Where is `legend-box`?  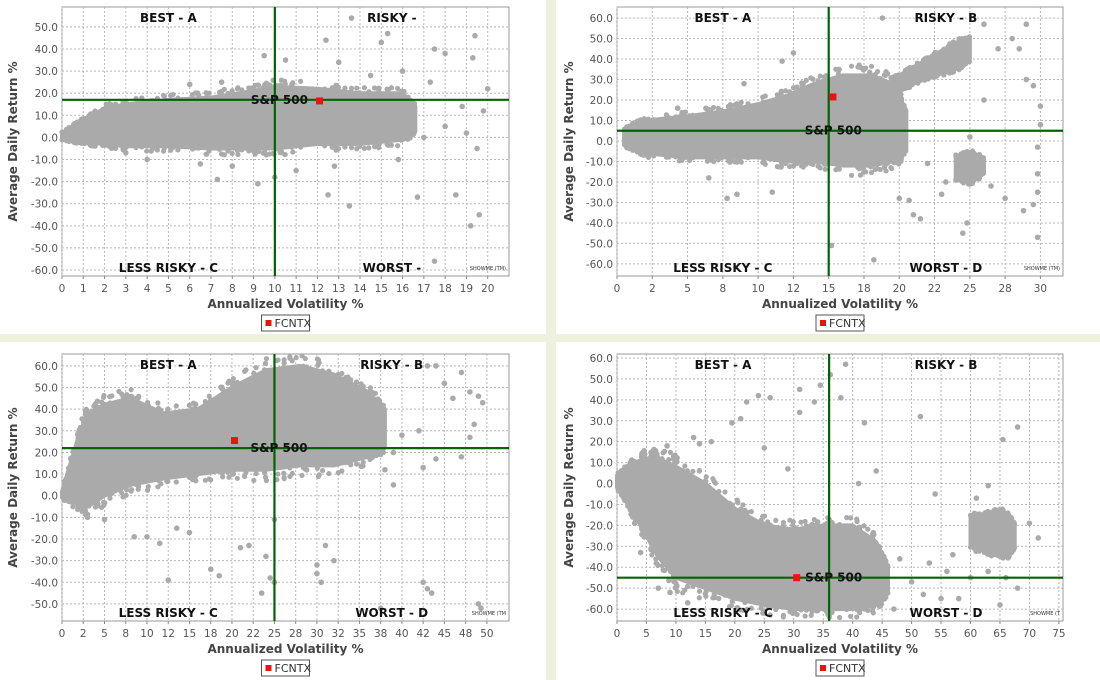
legend-box is located at coordinates (840, 668).